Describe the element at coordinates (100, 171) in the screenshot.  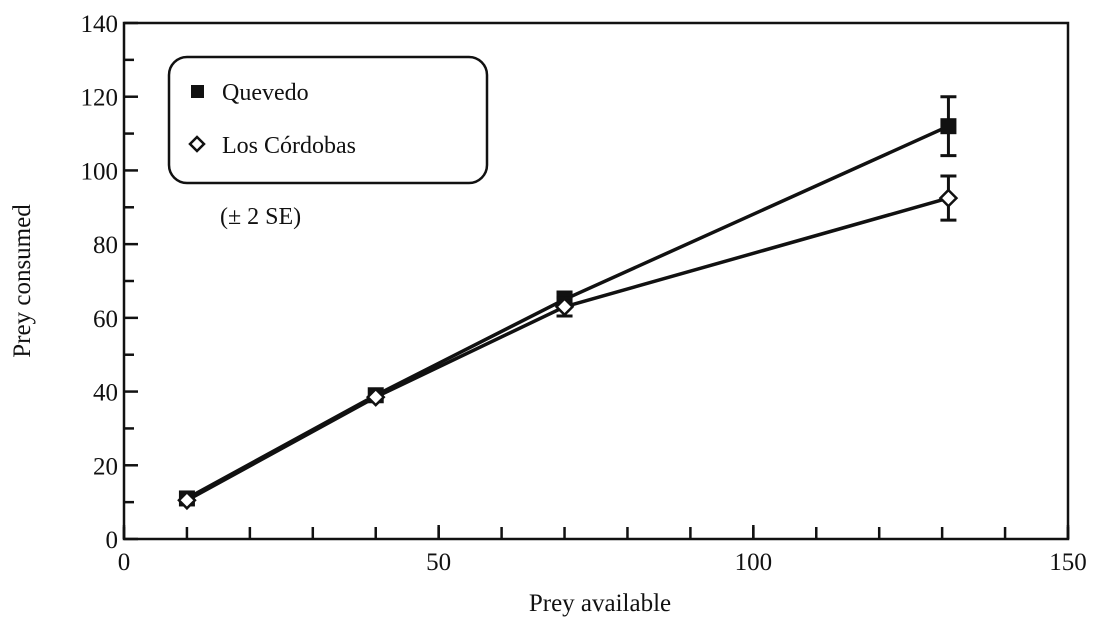
I see `y-tick-label: 100` at that location.